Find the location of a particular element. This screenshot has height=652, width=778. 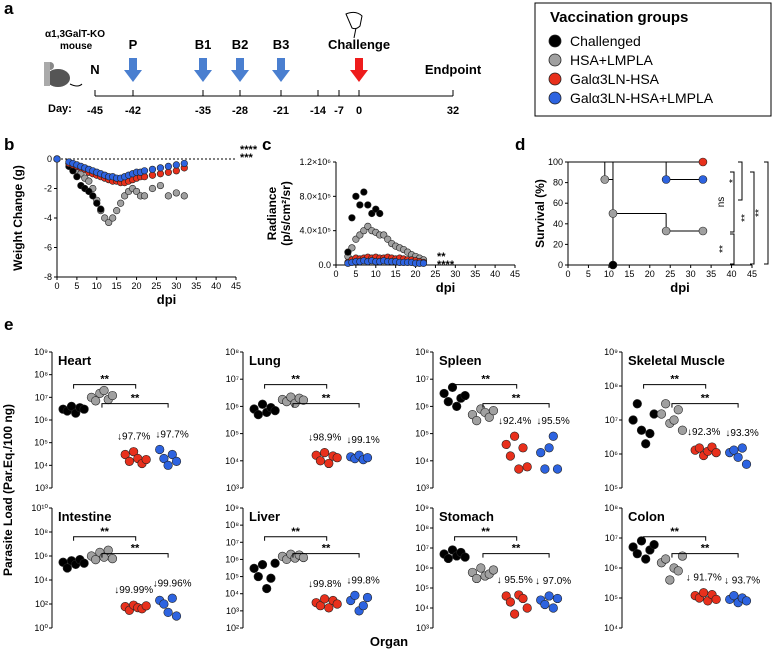

day-value: 32 is located at coordinates (453, 111).